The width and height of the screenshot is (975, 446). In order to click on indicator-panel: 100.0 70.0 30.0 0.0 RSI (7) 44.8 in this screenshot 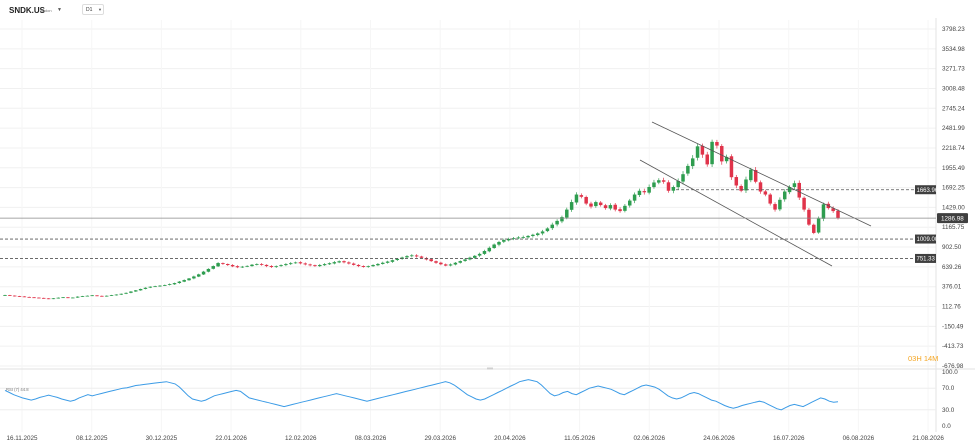, I will do `click(487, 399)`.